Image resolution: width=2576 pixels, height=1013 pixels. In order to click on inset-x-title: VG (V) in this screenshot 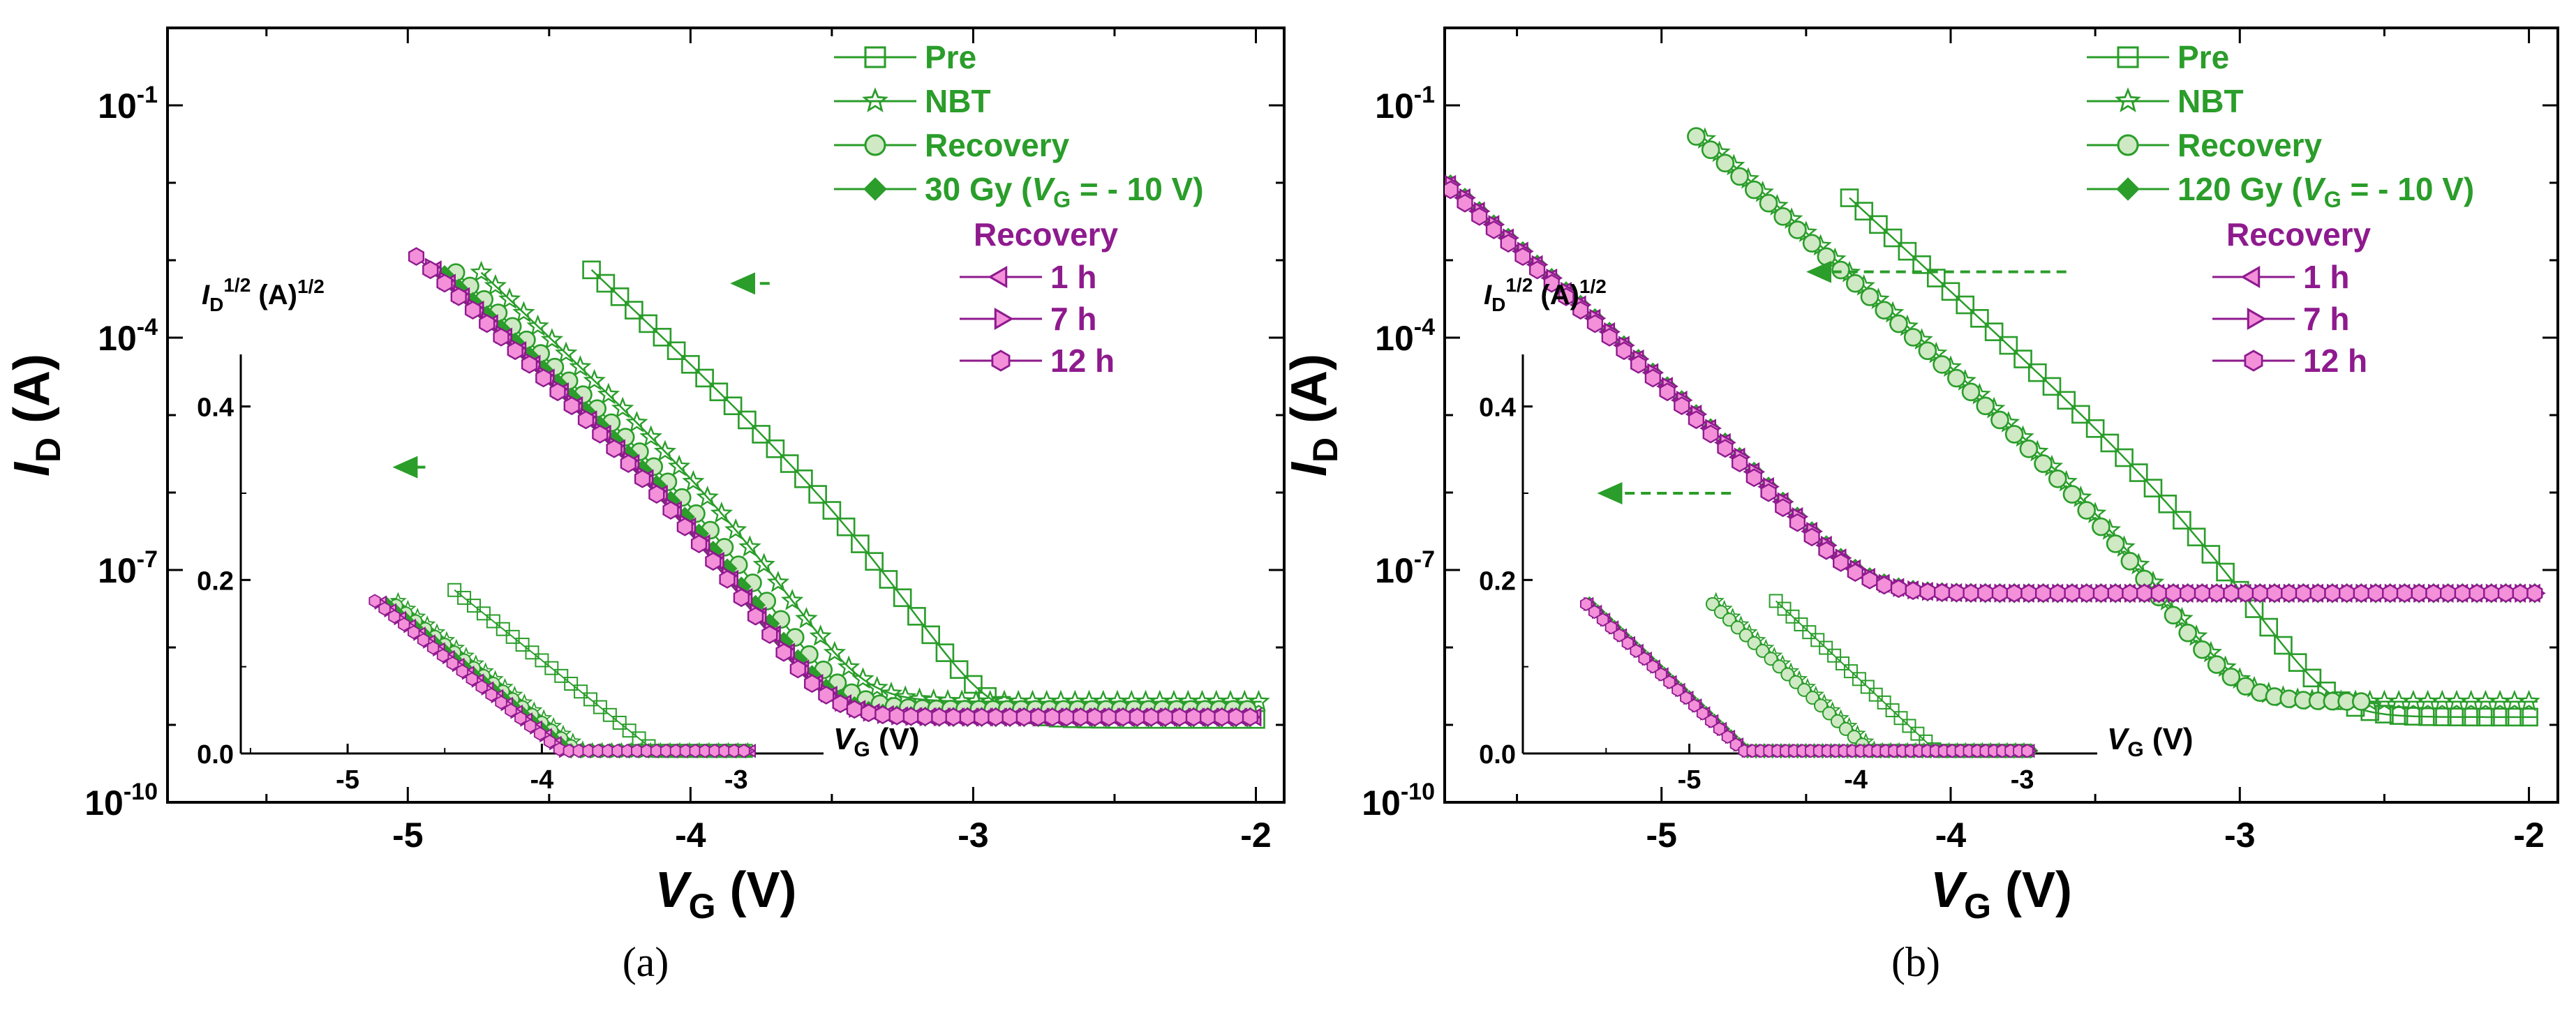, I will do `click(2150, 741)`.